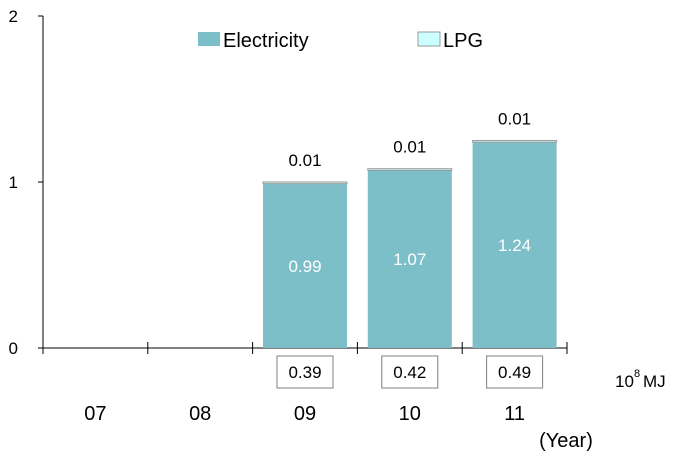 Image resolution: width=682 pixels, height=454 pixels. Describe the element at coordinates (624, 381) in the screenshot. I see `unit-base: 10` at that location.